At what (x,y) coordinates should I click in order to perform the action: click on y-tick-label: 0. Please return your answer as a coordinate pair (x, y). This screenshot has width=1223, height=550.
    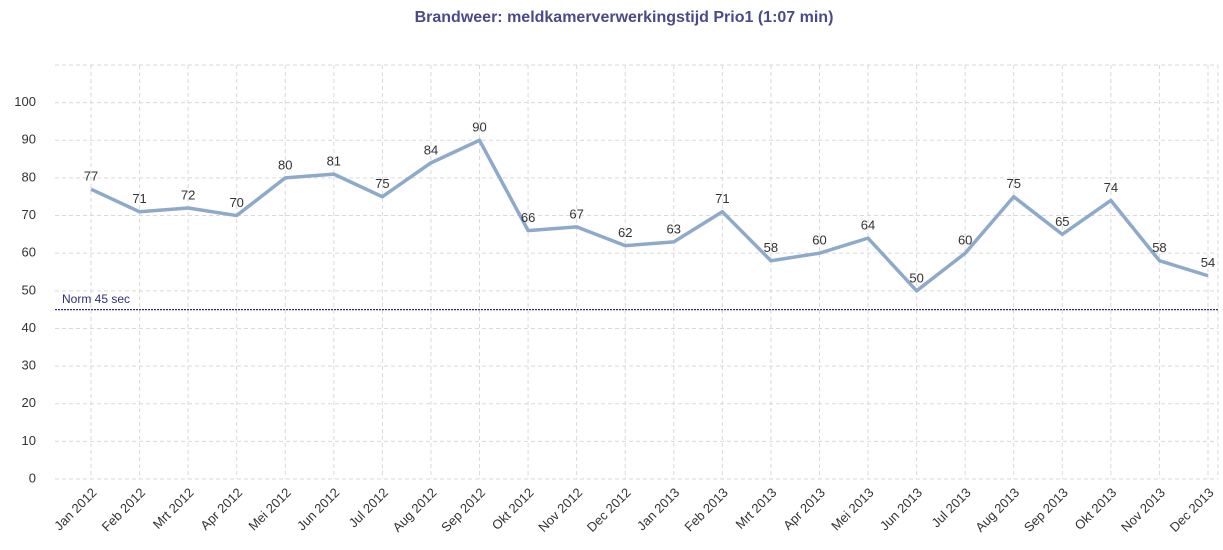
    Looking at the image, I should click on (32, 477).